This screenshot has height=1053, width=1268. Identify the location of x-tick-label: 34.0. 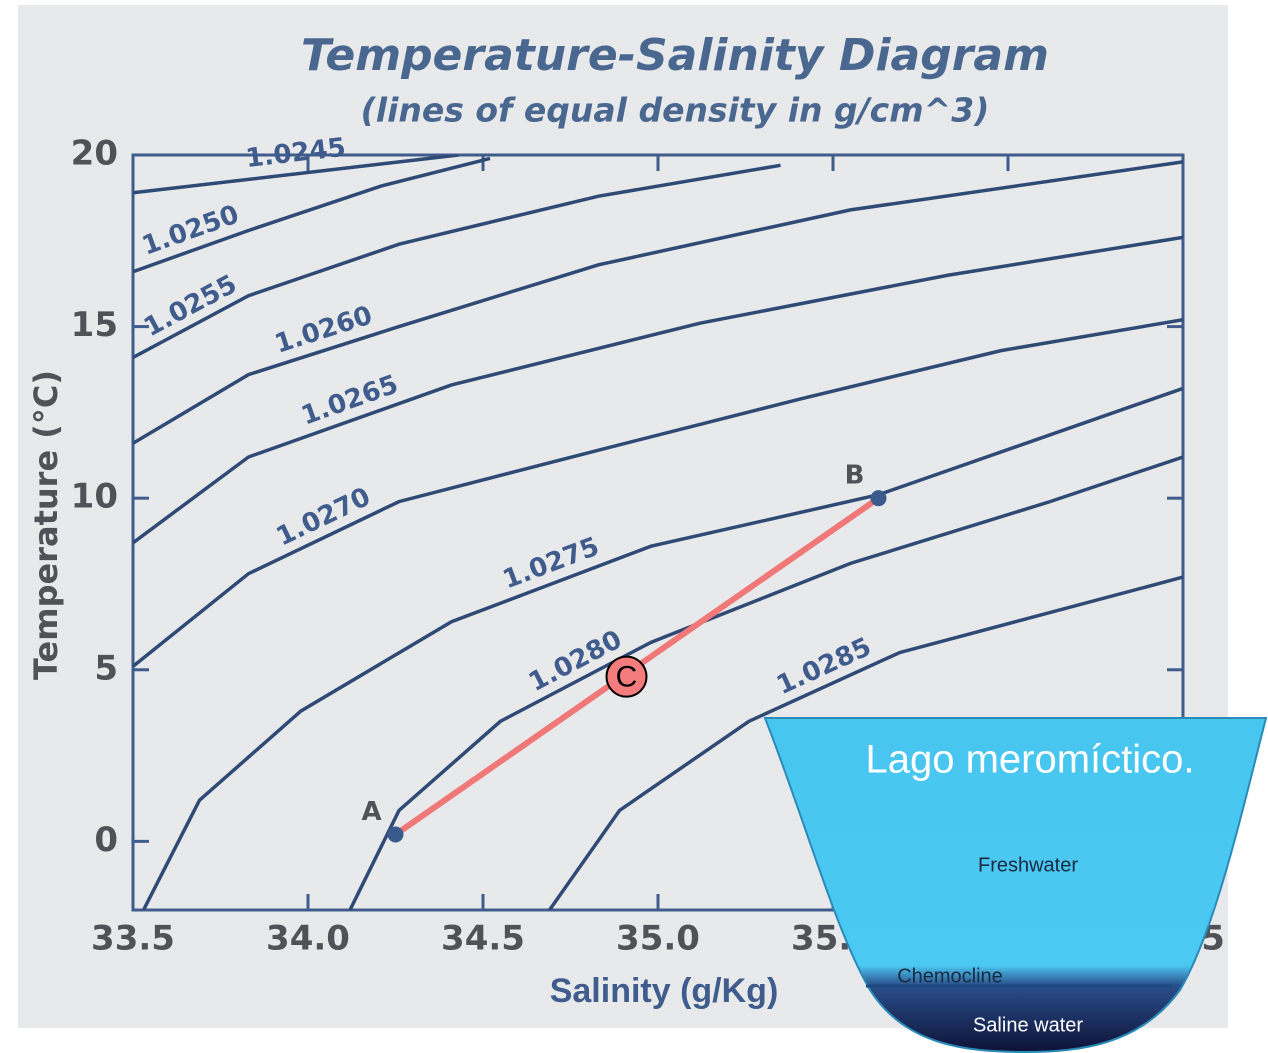
(308, 939).